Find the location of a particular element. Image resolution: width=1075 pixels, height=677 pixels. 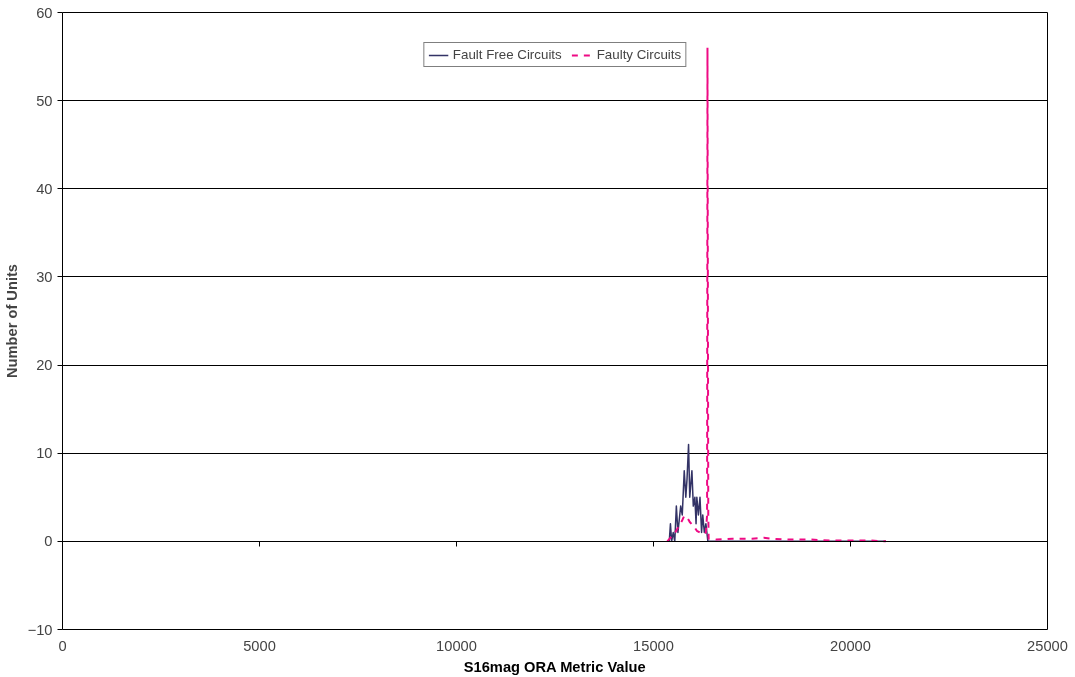

x-tick-label: 0 is located at coordinates (62, 645).